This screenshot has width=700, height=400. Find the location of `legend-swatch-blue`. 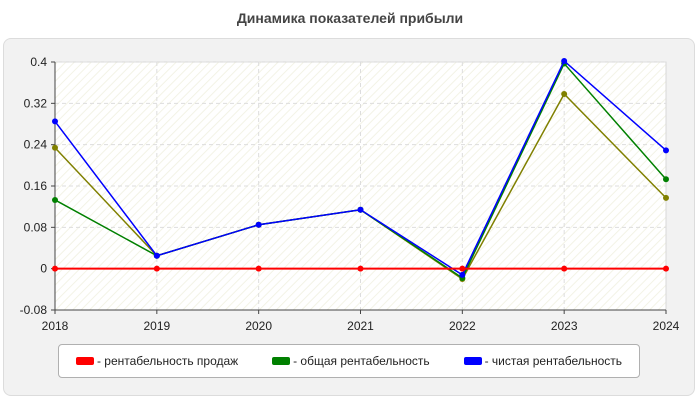

legend-swatch-blue is located at coordinates (472, 361).